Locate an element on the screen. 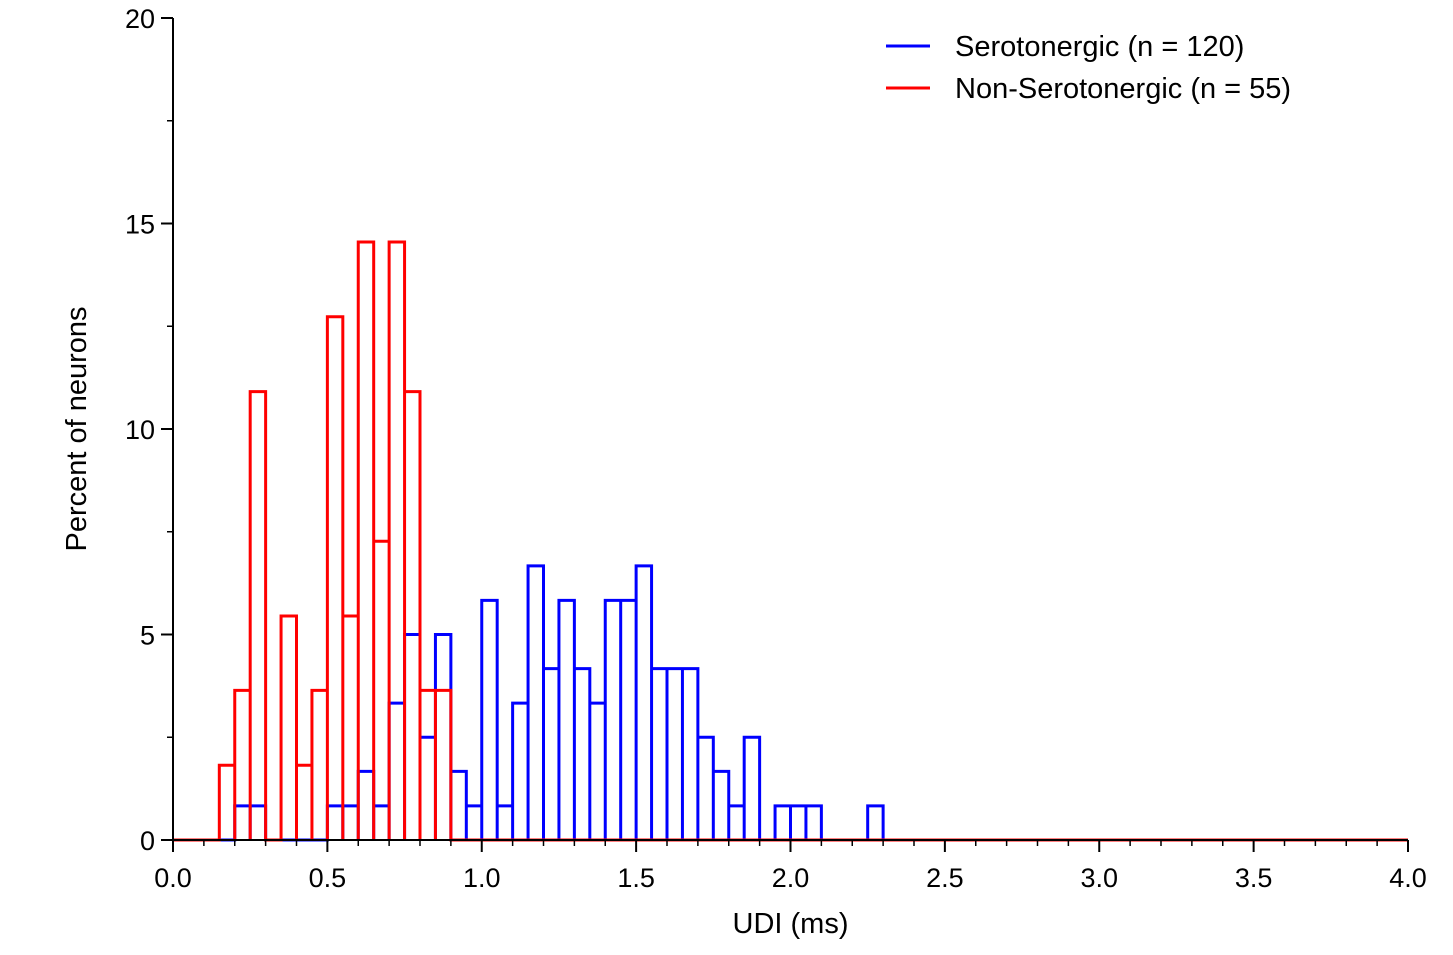 The width and height of the screenshot is (1453, 955). x-tick-label: 0.0 is located at coordinates (173, 878).